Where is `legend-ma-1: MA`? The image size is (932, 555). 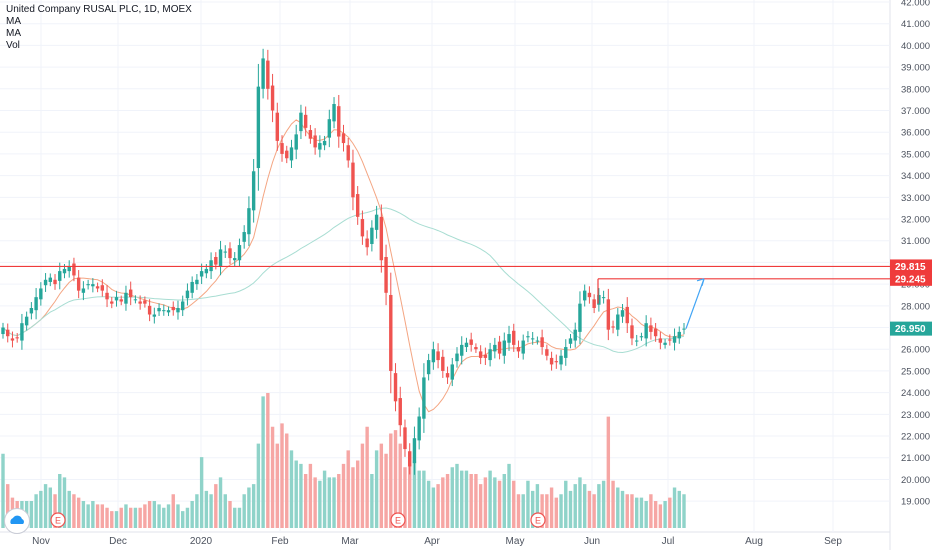
legend-ma-1: MA is located at coordinates (13, 21).